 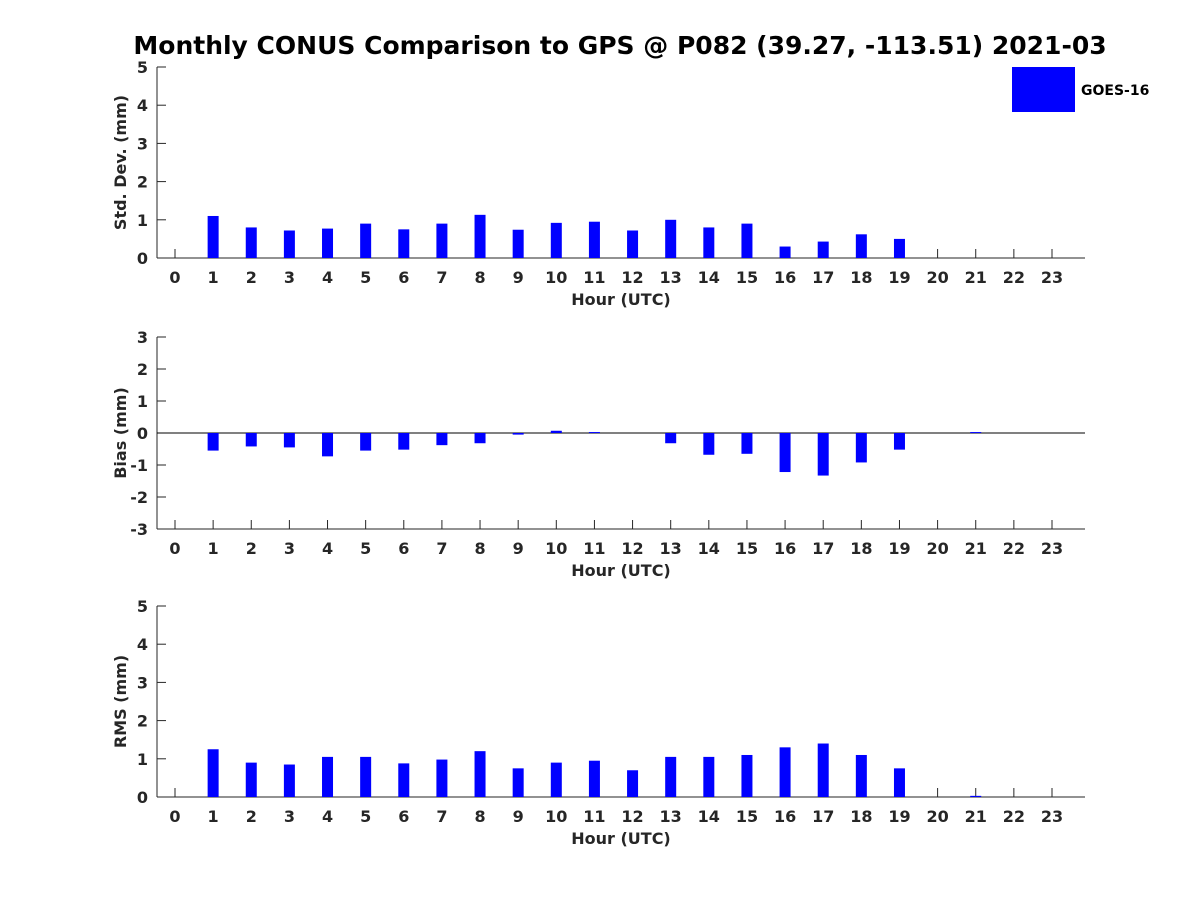 What do you see at coordinates (441, 816) in the screenshot?
I see `x-tick-label: 7` at bounding box center [441, 816].